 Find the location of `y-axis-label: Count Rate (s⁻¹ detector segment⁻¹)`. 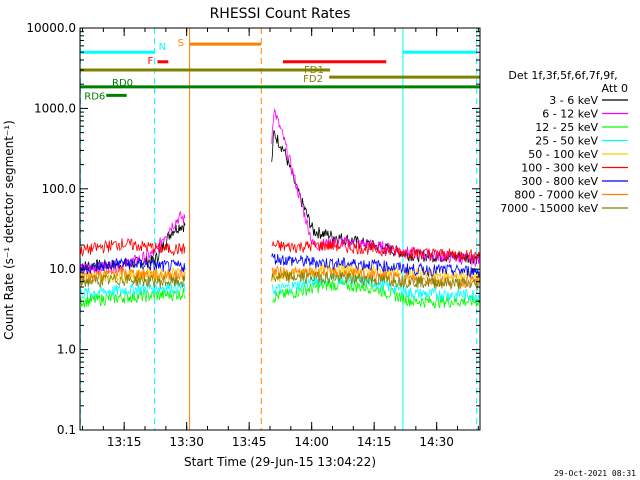

y-axis-label: Count Rate (s⁻¹ detector segment⁻¹) is located at coordinates (9, 230).